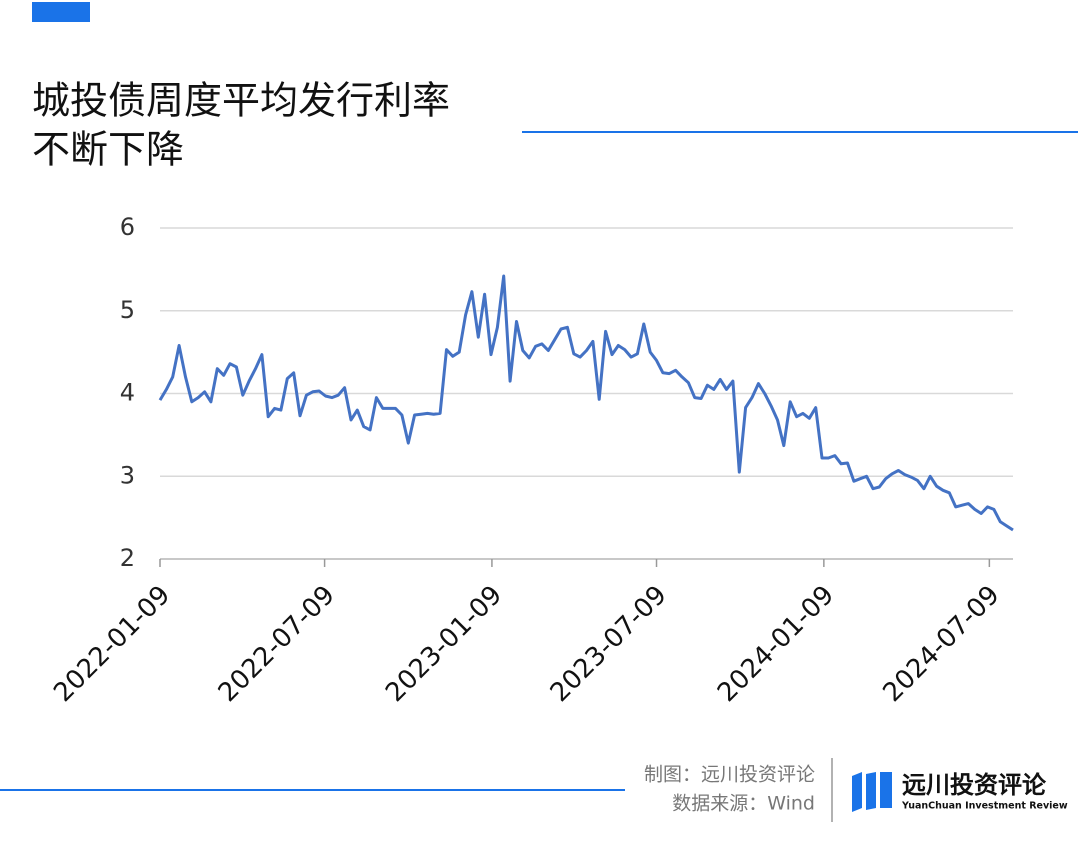  I want to click on y-tick-label: 4, so click(127, 393).